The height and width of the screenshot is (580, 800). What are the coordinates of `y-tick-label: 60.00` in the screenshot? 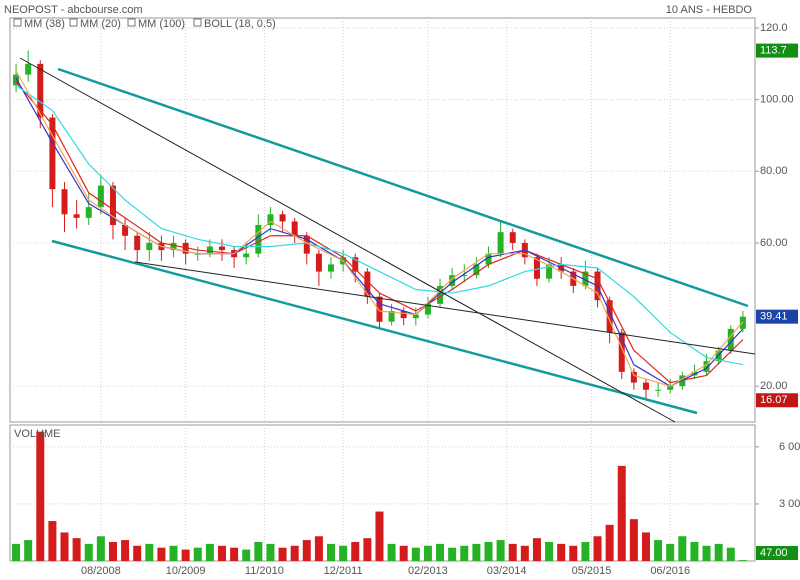 It's located at (774, 243).